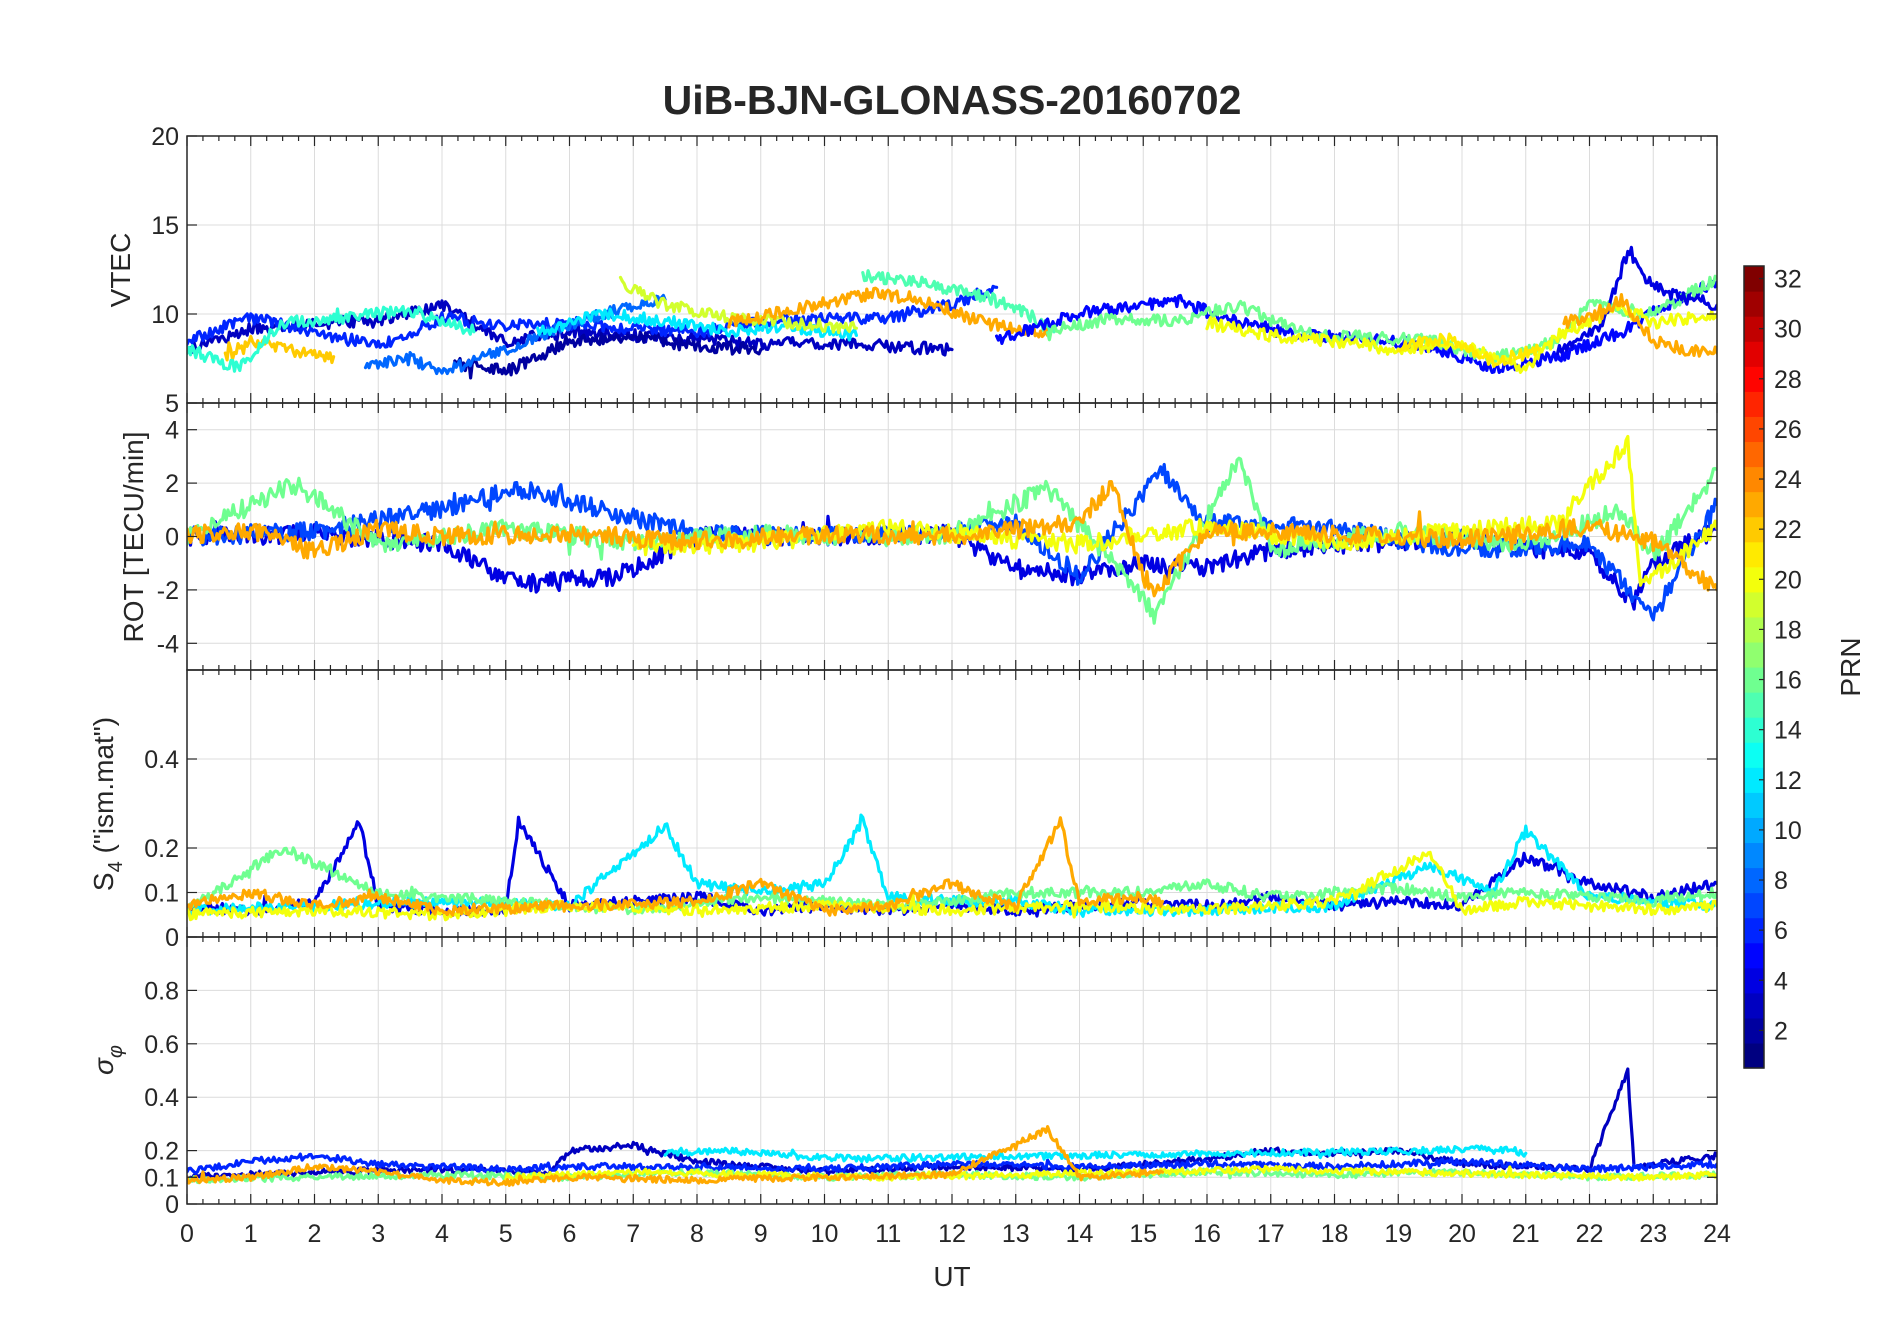  I want to click on rot-ylabel: ROT [TECU/min], so click(133, 536).